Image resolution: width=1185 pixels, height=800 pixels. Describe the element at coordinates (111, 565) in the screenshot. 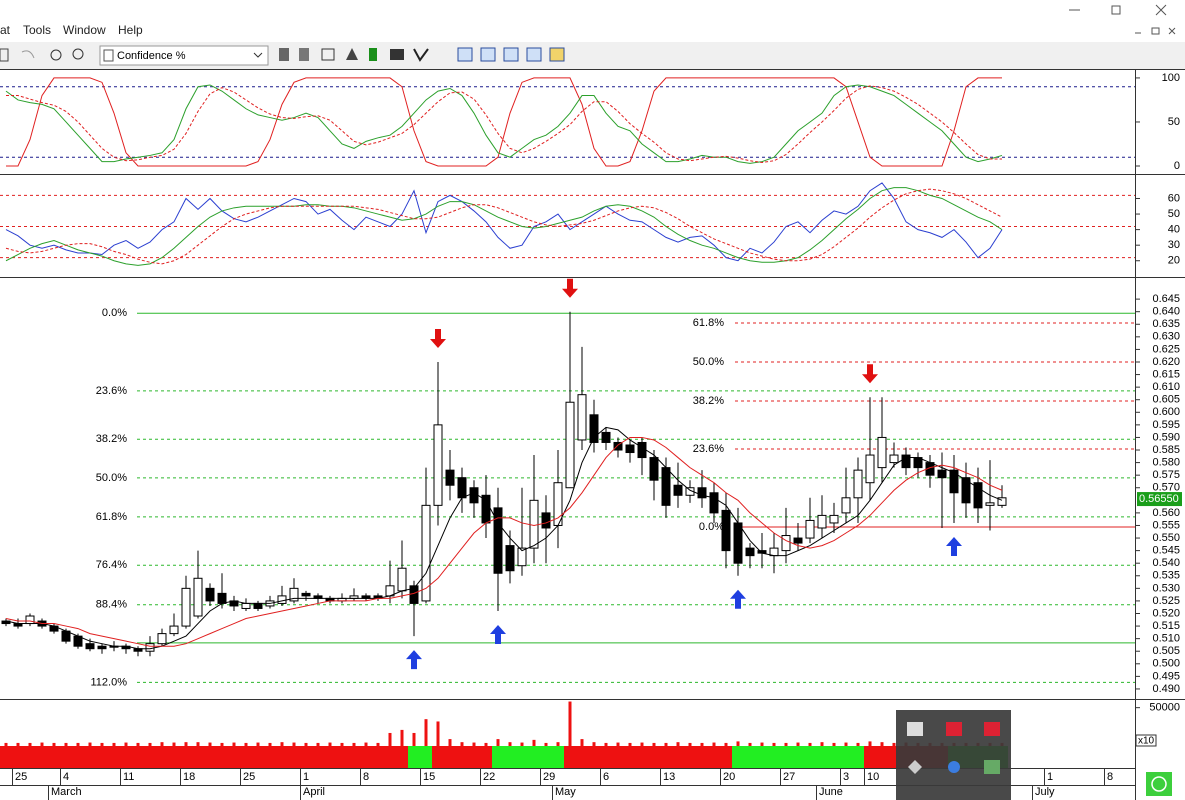

I see `fib-label: 76.4%` at that location.